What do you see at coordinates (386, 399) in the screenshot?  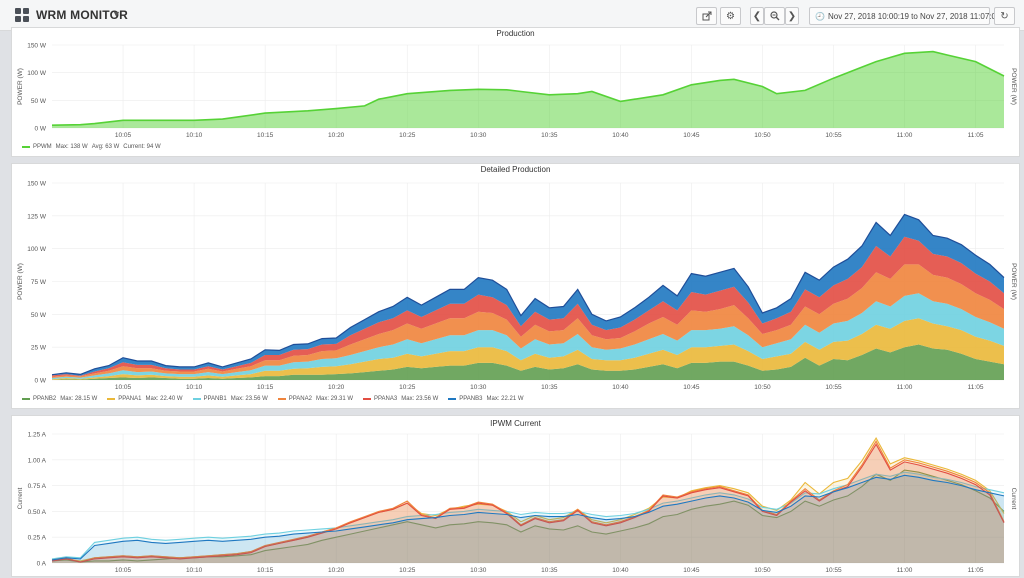 I see `legend-name: PPANA3` at bounding box center [386, 399].